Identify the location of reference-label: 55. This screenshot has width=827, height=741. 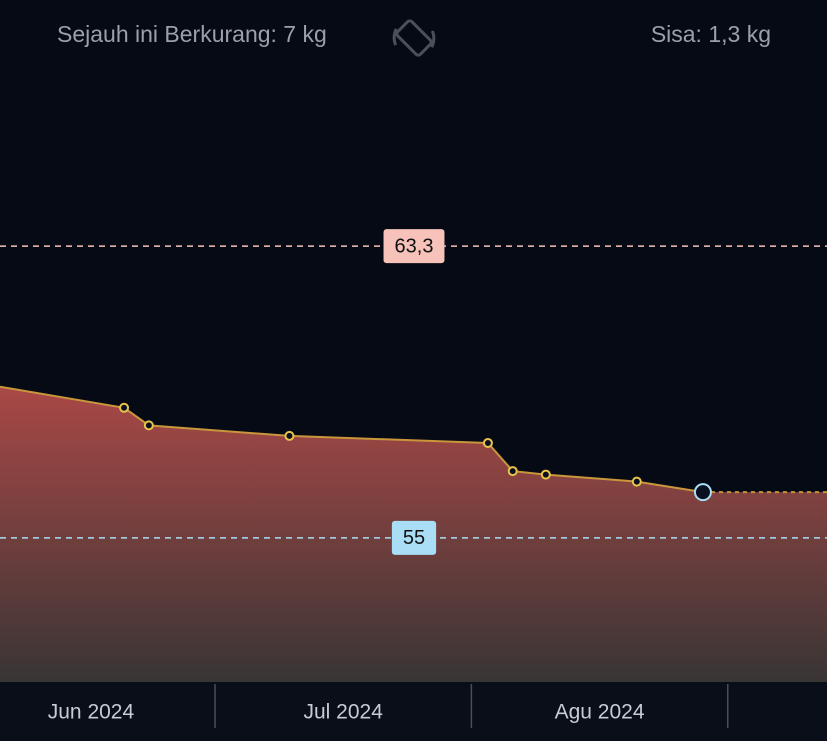
(414, 538).